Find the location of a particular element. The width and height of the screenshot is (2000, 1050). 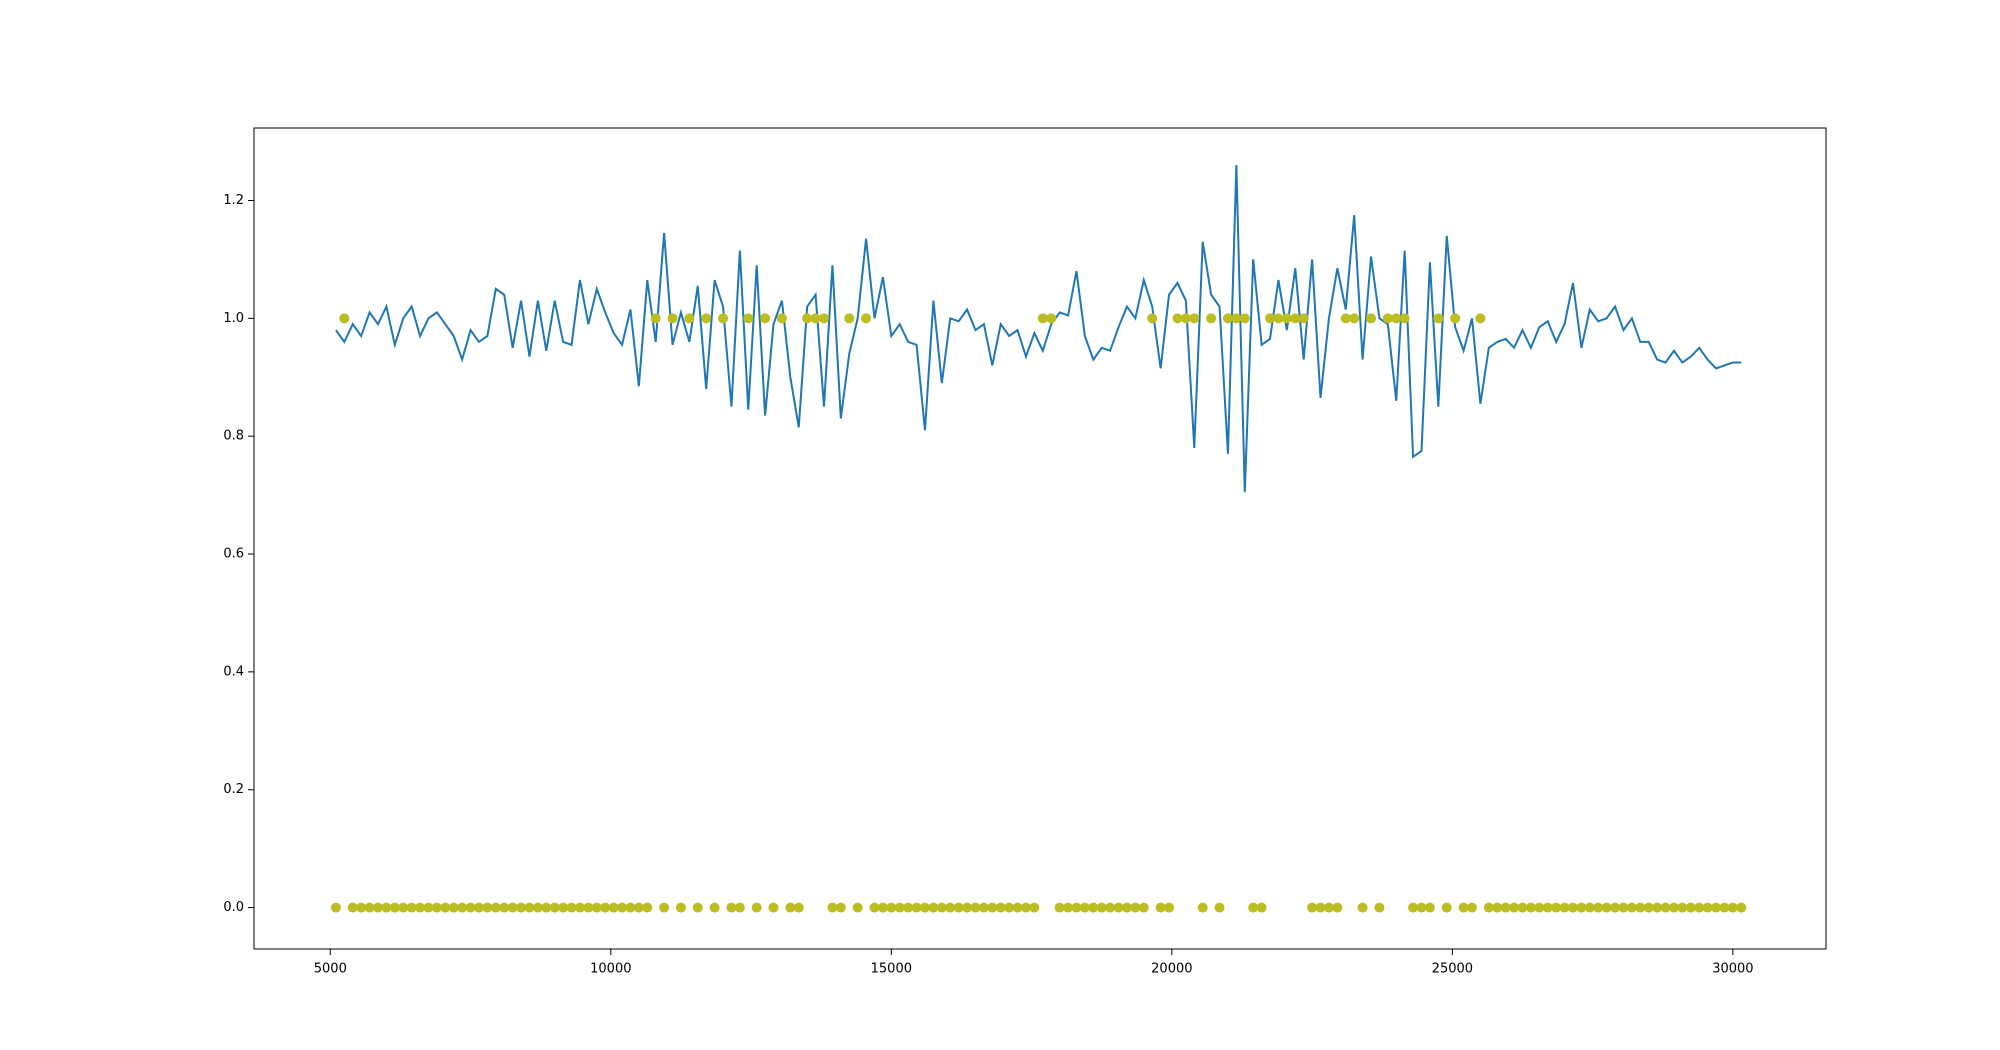

x-tick-label: 20000 is located at coordinates (1171, 969).